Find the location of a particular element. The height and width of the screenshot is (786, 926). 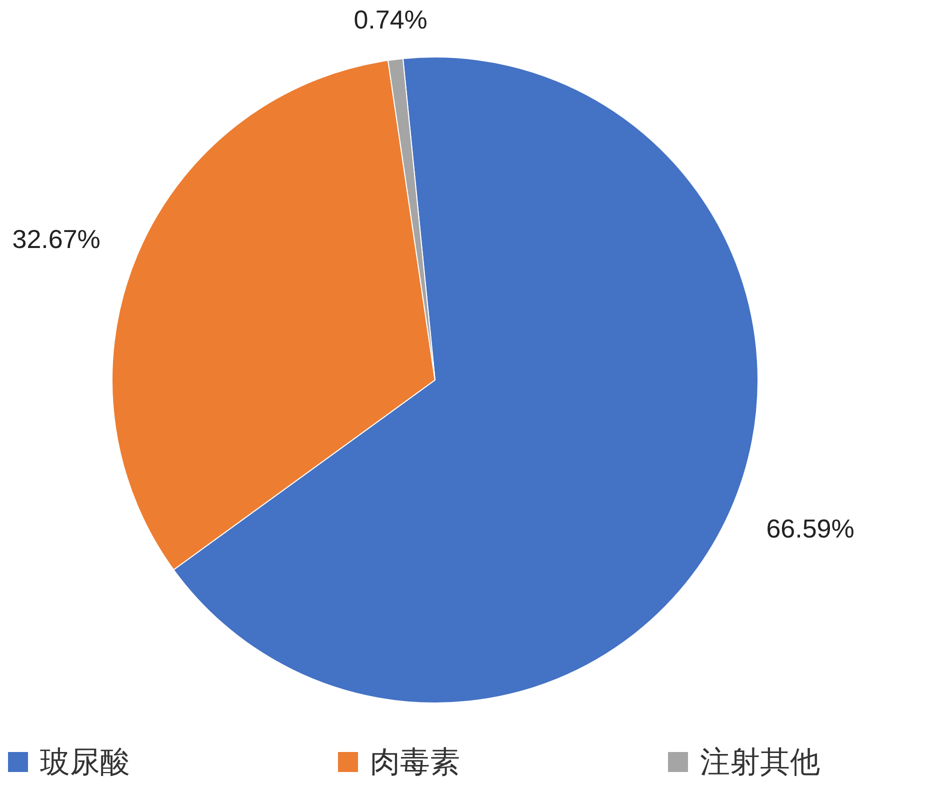

data-label: 0.74% is located at coordinates (391, 19).